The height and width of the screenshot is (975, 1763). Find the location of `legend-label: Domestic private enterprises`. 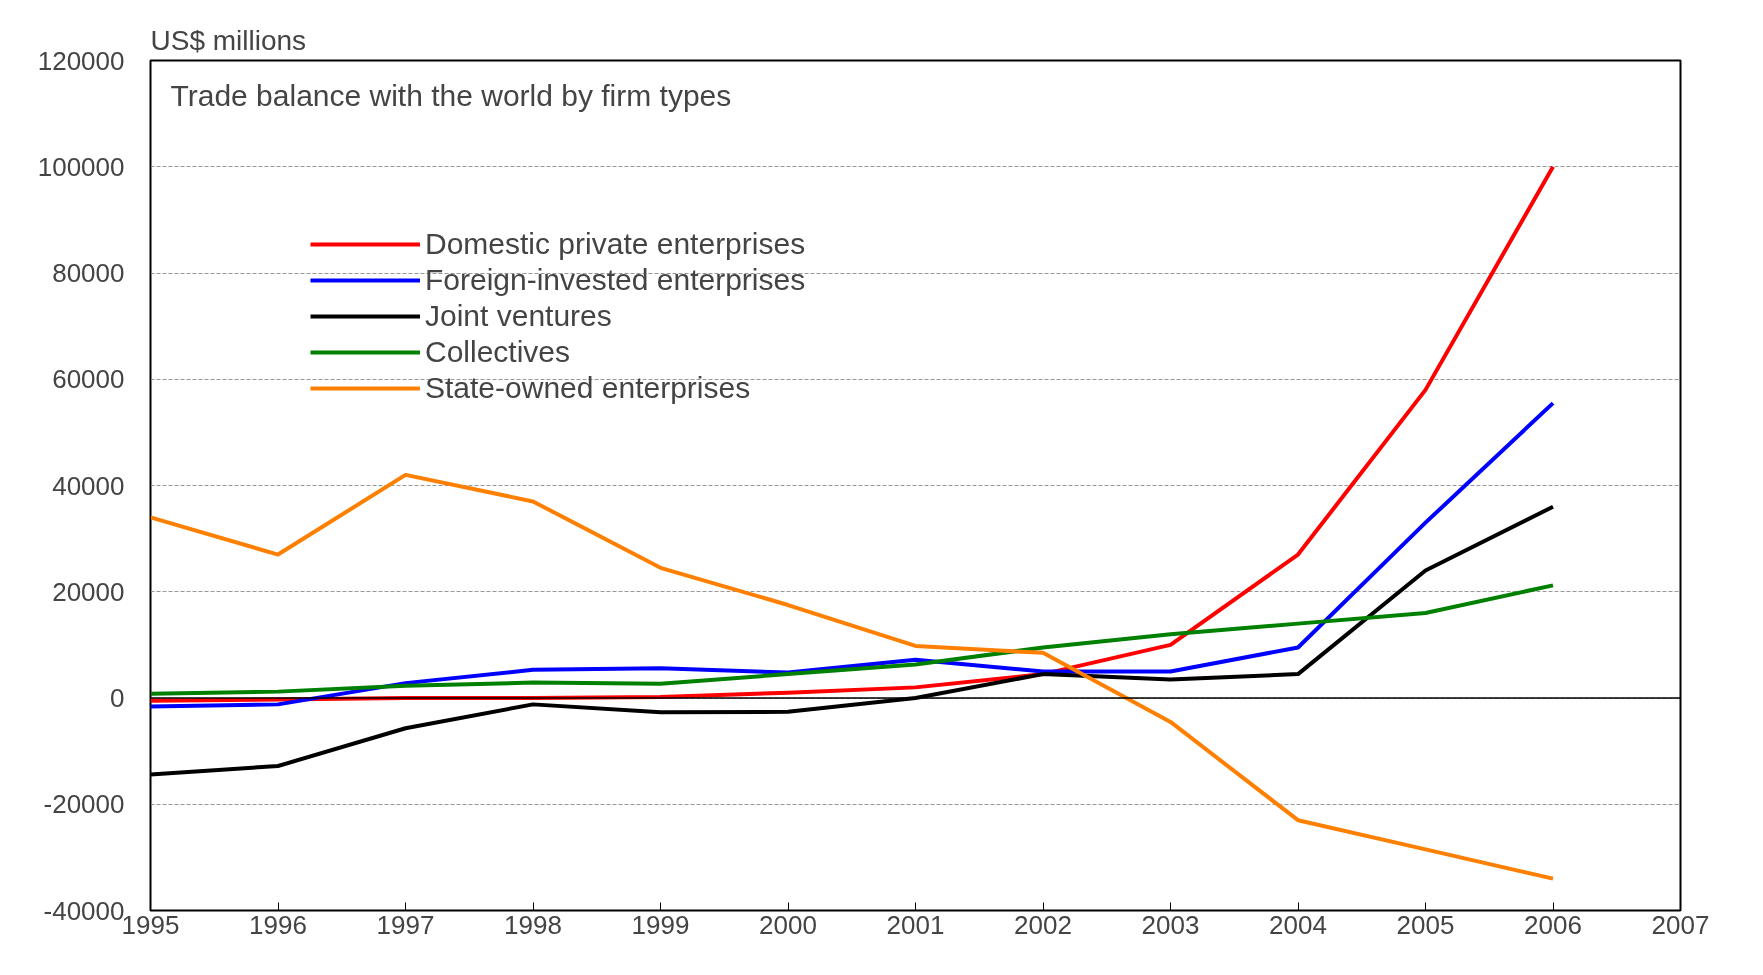

legend-label: Domestic private enterprises is located at coordinates (615, 244).